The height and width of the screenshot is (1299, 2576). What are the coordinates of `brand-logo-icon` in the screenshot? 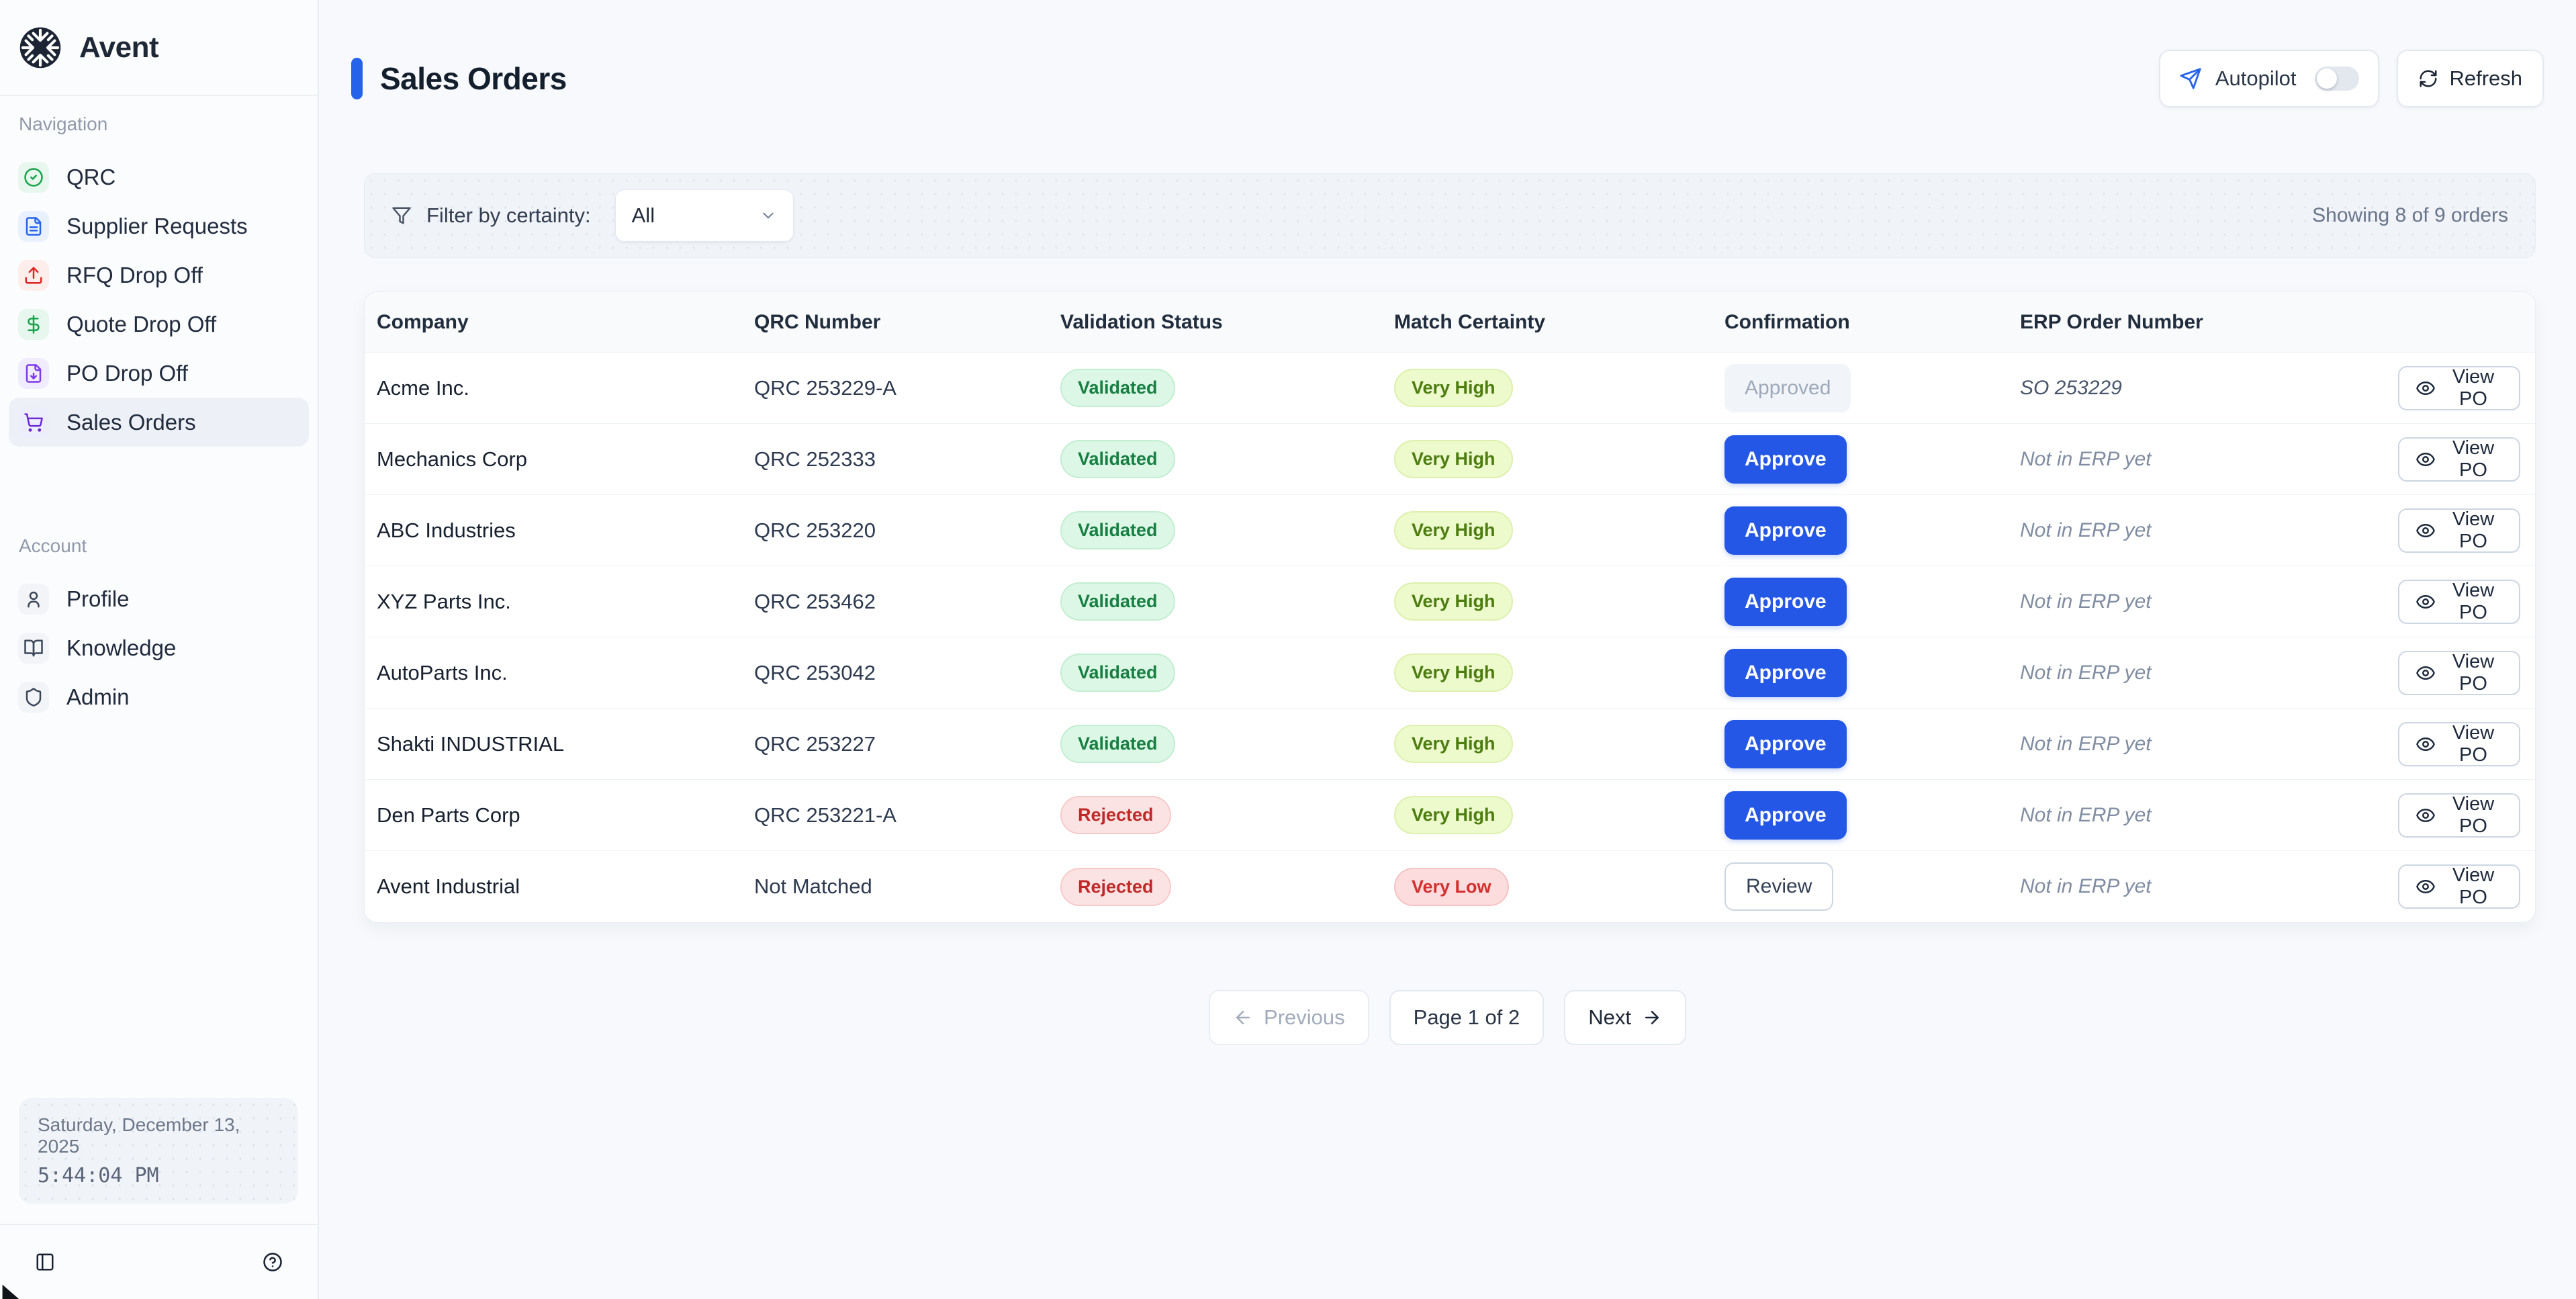 It's located at (40, 48).